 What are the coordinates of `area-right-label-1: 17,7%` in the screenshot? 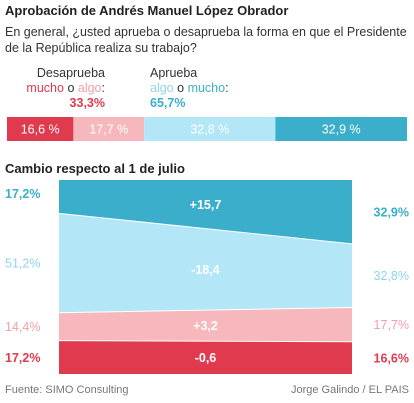 It's located at (391, 325).